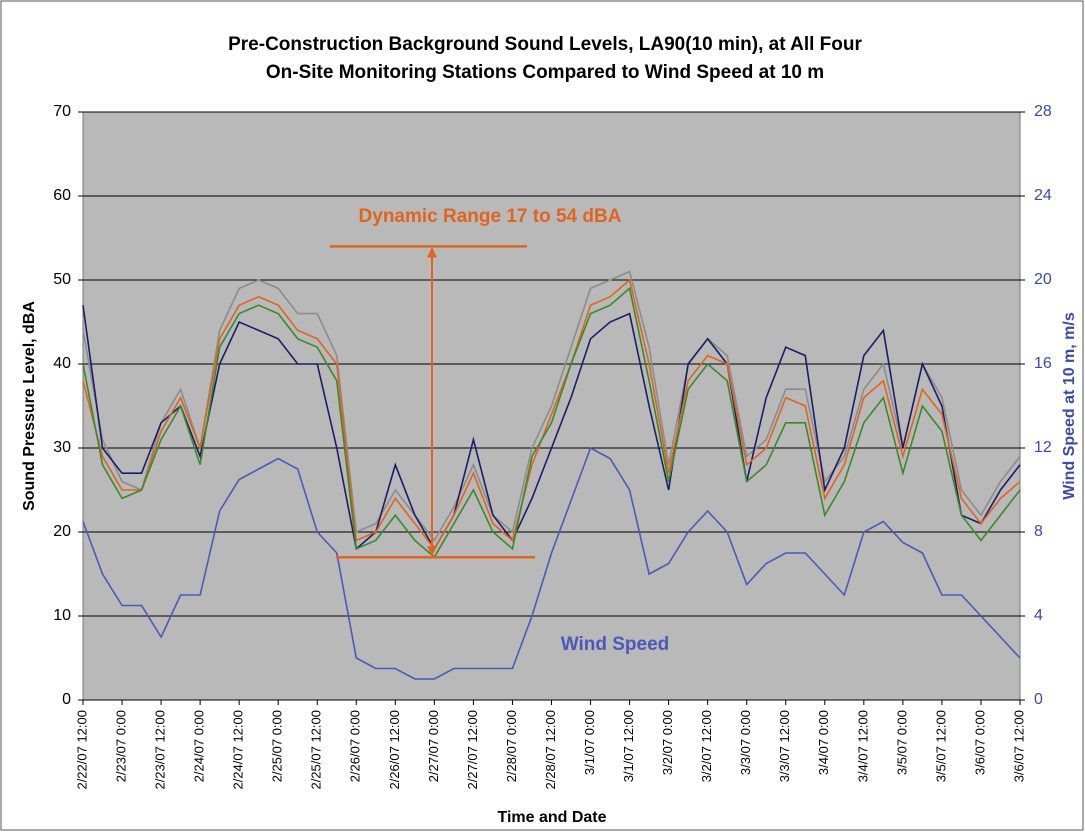 The width and height of the screenshot is (1085, 832). I want to click on x-tick-label: 3/5/07 0:00, so click(901, 742).